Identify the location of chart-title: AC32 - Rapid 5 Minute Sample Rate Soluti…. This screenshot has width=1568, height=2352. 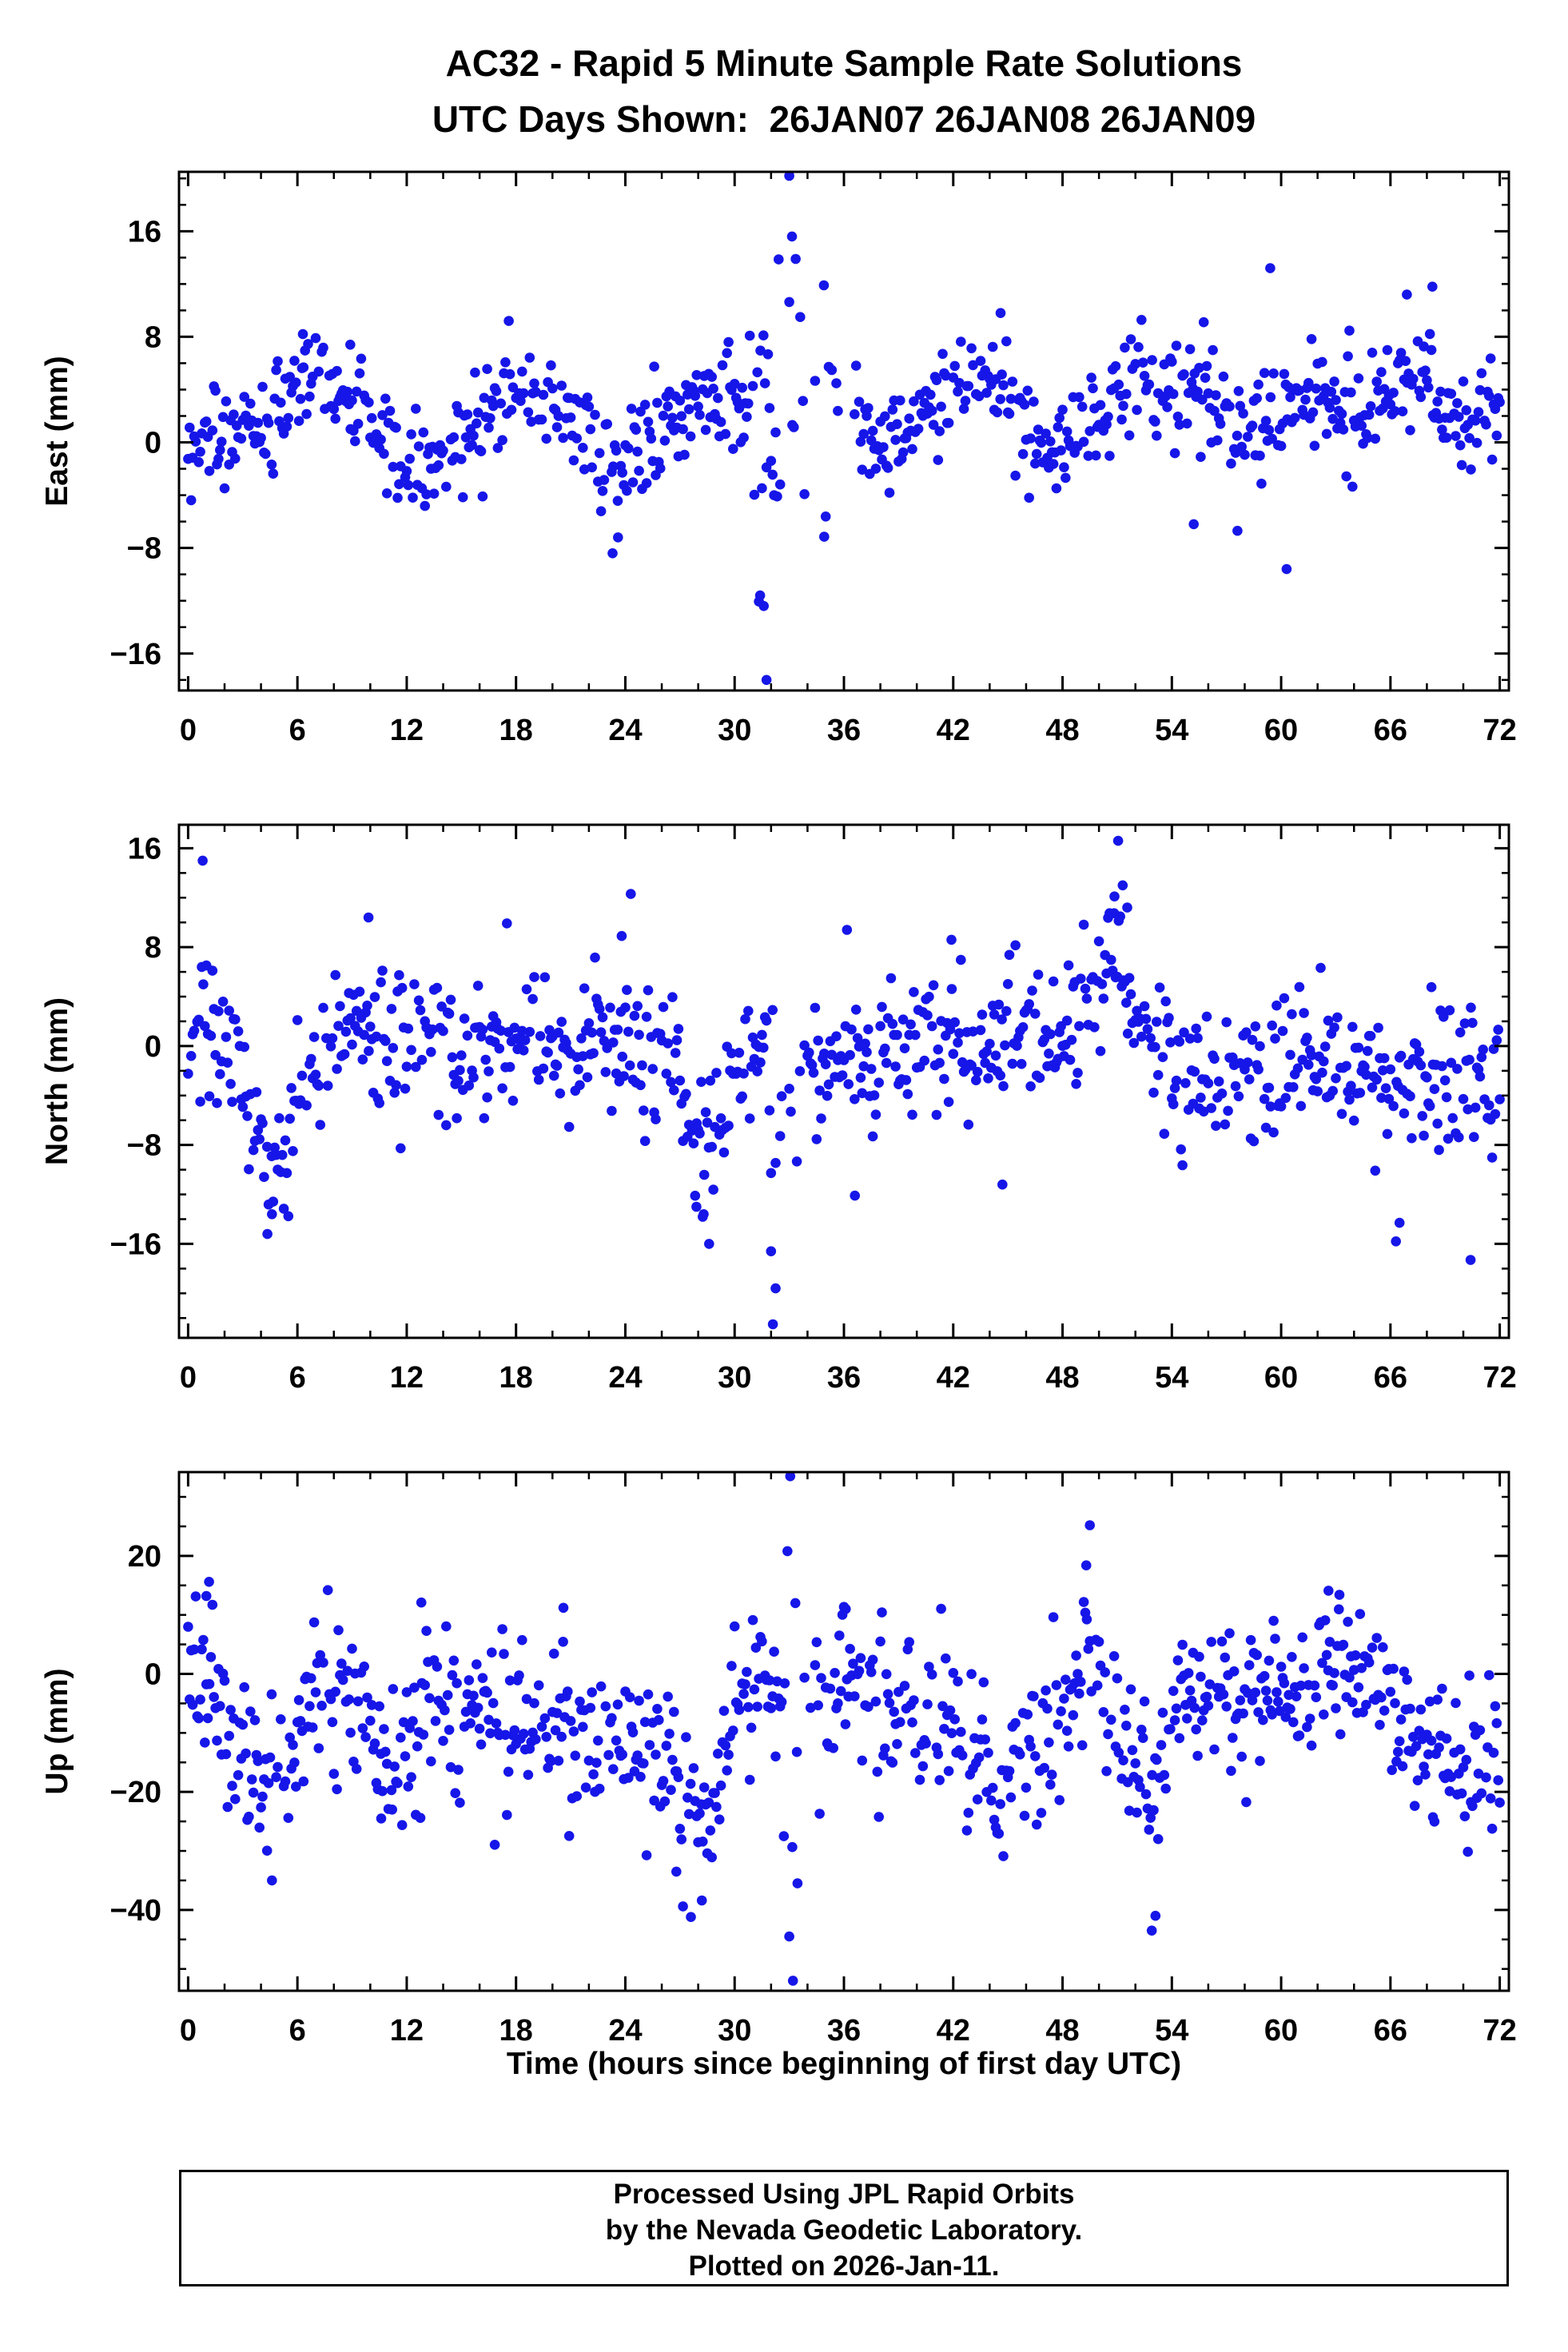
(844, 63).